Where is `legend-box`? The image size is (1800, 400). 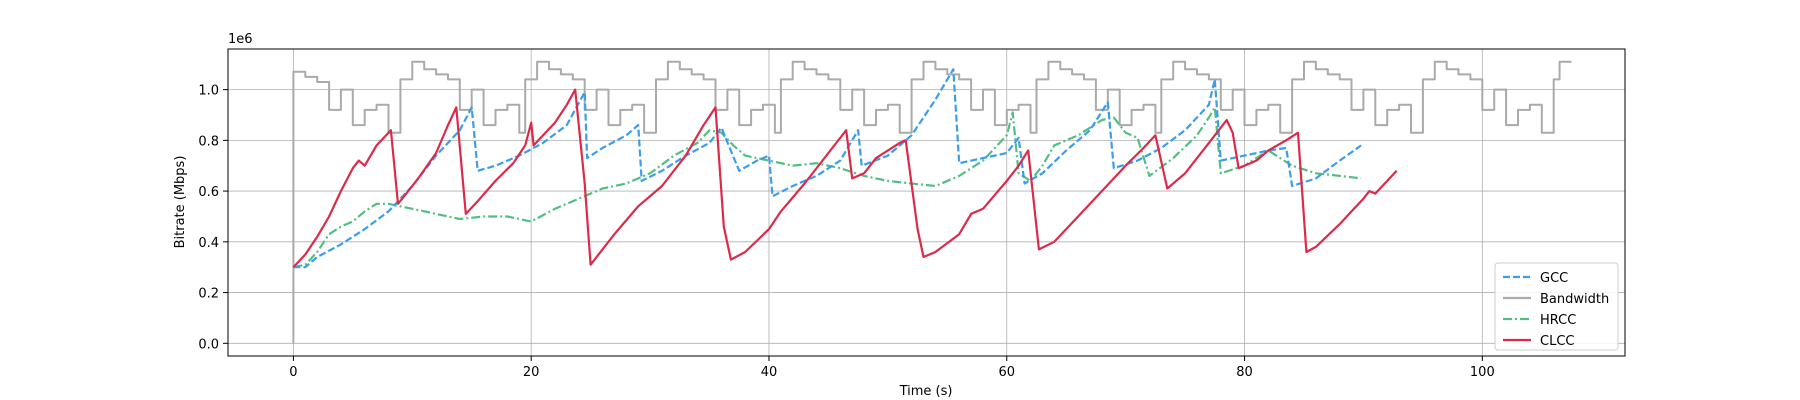 legend-box is located at coordinates (1556, 306).